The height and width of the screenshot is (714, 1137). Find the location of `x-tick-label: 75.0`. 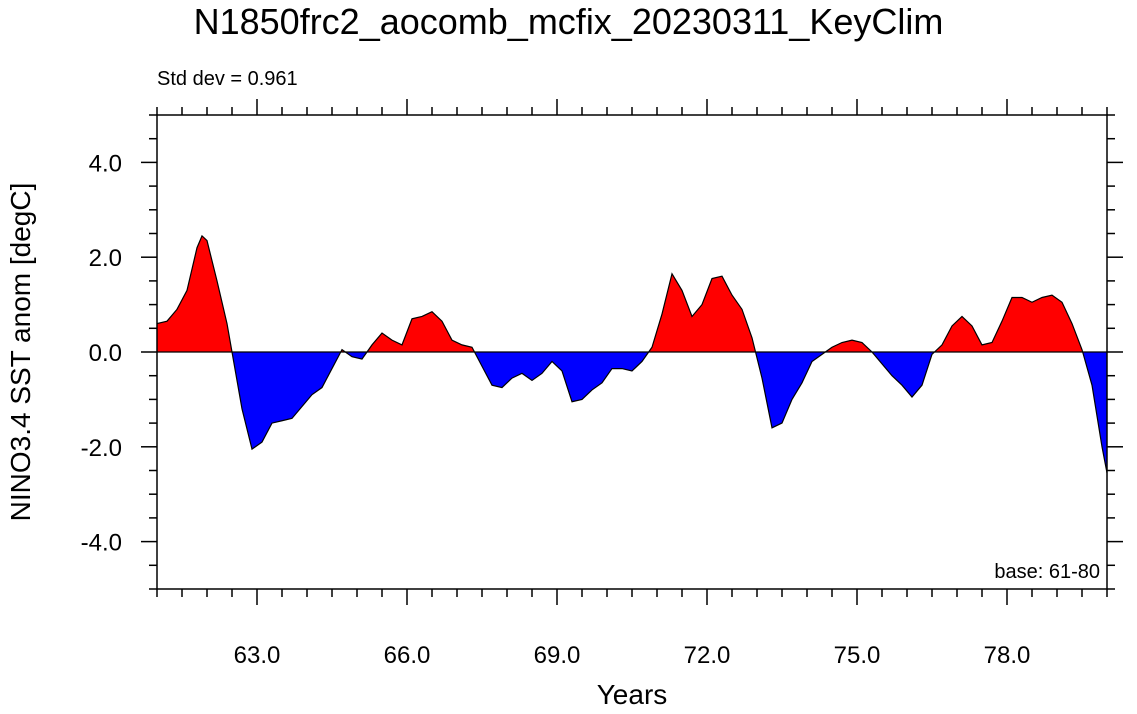

x-tick-label: 75.0 is located at coordinates (857, 655).